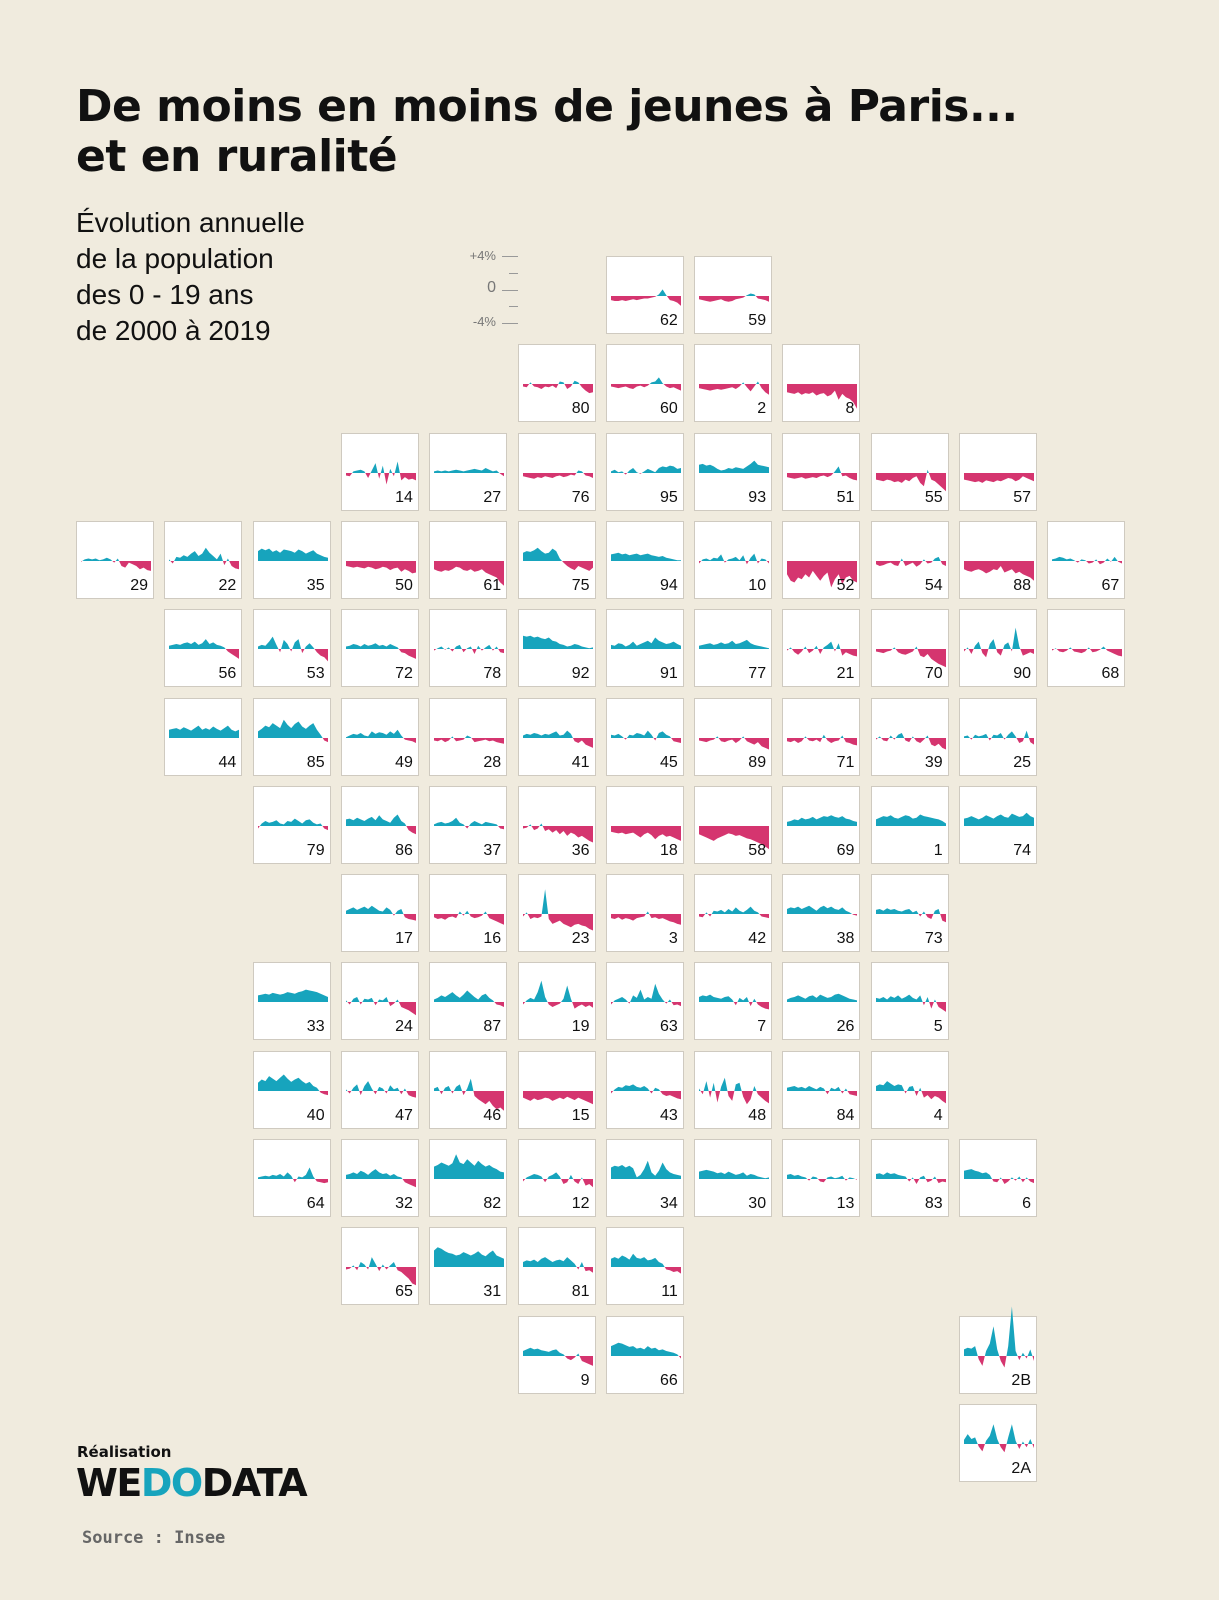 The height and width of the screenshot is (1600, 1219). I want to click on departement-code: 2B, so click(1021, 1380).